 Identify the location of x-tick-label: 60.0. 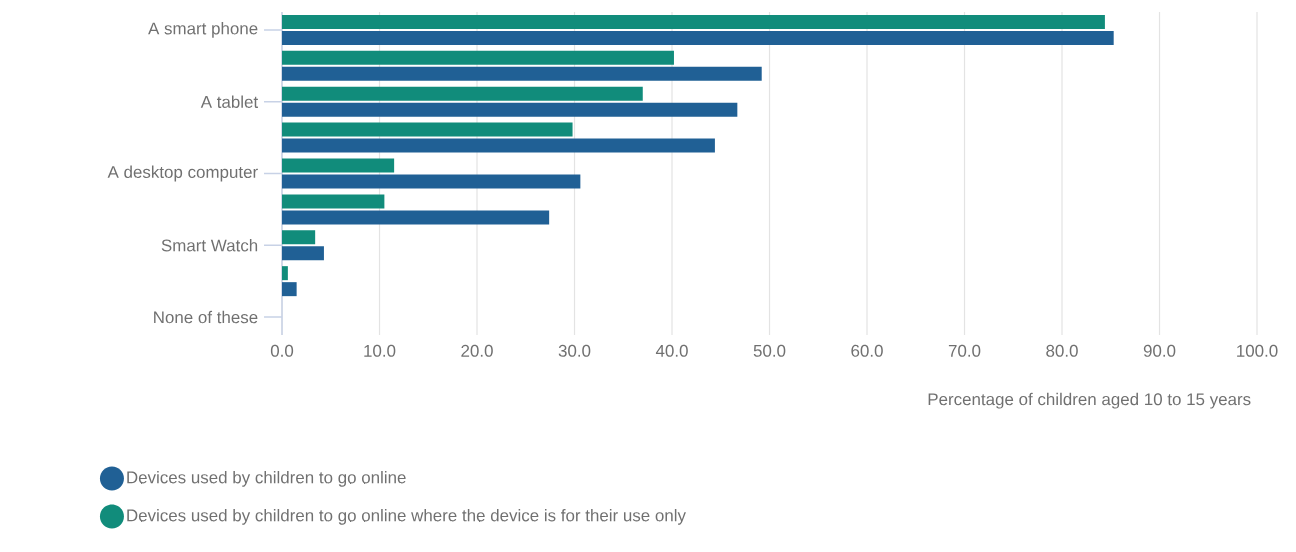
(867, 350).